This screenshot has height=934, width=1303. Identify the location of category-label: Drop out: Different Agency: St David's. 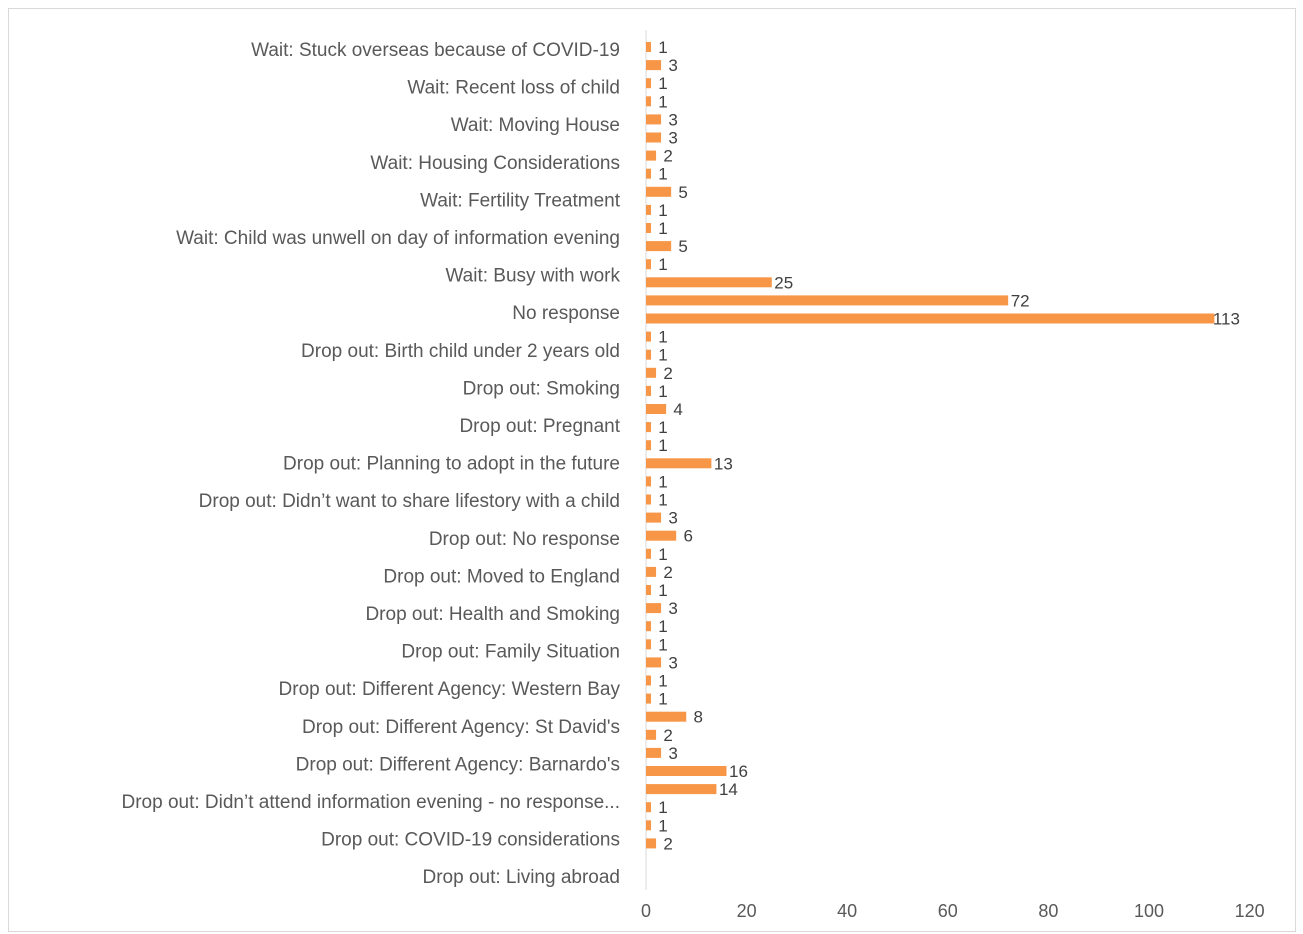
(461, 727).